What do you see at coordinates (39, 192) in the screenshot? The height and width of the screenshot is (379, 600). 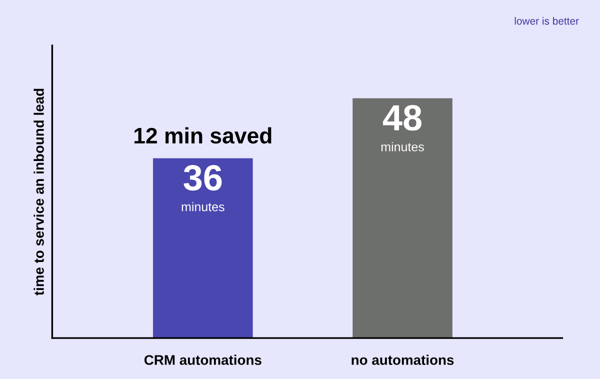 I see `y-axis-title: time to service an inbound lead` at bounding box center [39, 192].